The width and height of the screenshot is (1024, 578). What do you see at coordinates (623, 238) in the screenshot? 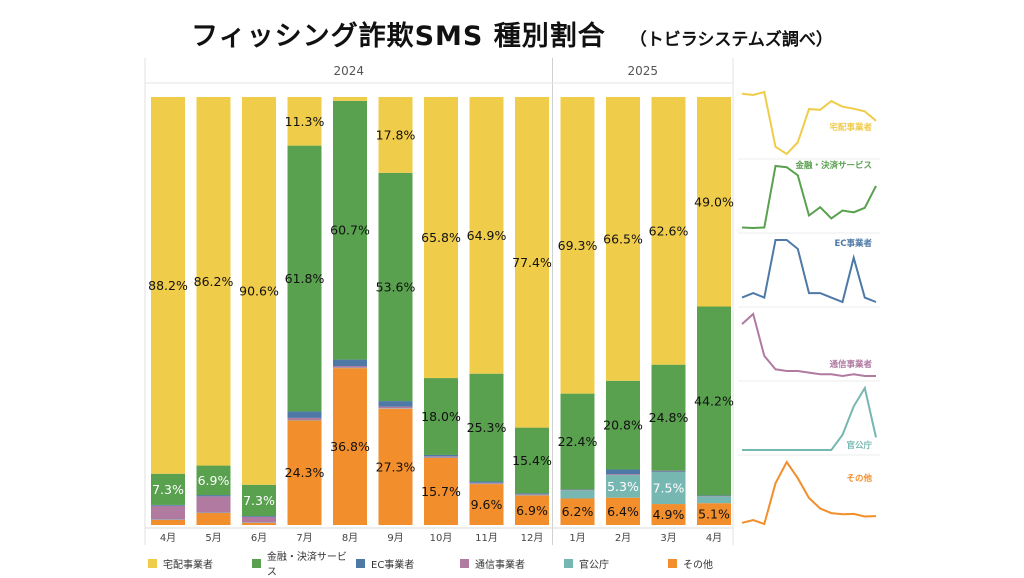
I see `data-label: 66.5%` at bounding box center [623, 238].